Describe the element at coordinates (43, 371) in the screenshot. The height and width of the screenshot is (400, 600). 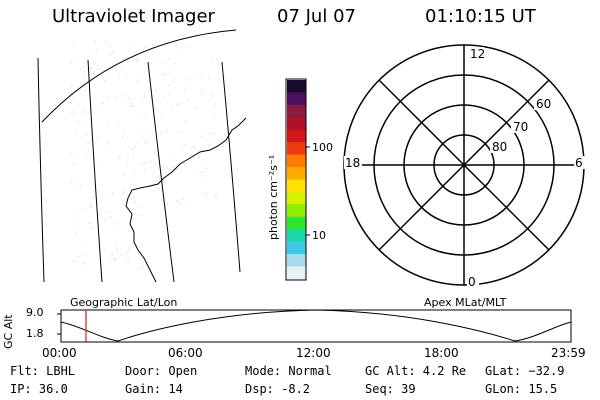
I see `filter-readout: Flt: LBHL` at that location.